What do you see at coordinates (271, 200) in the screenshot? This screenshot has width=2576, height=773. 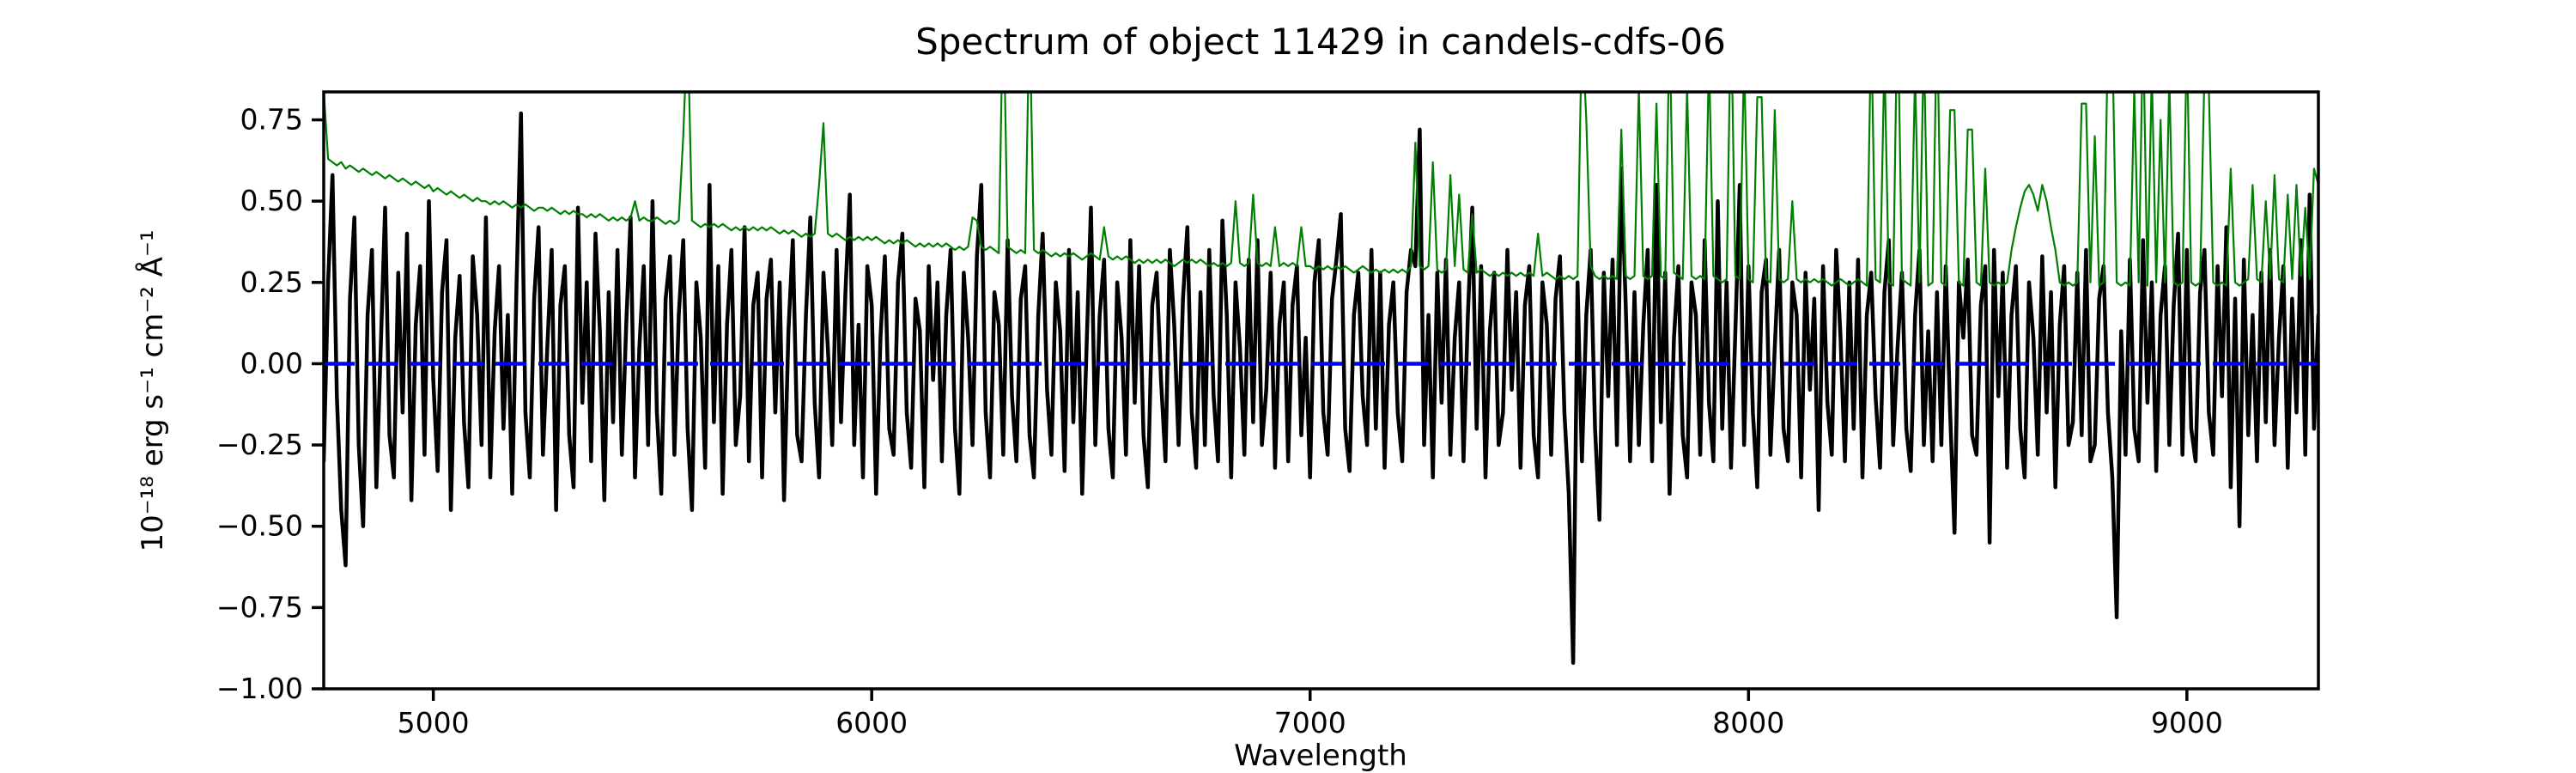 I see `y-tick-label: 0.50` at bounding box center [271, 200].